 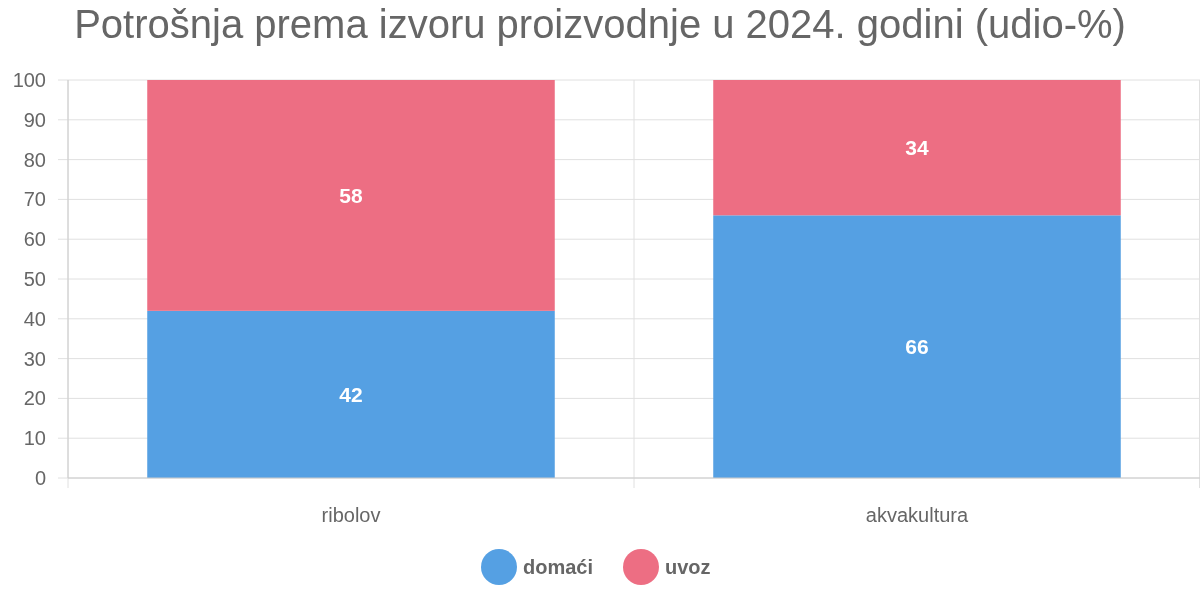 What do you see at coordinates (600, 24) in the screenshot?
I see `chart-title: Potrošnja prema izvoru proizvodnje u 2024. godini (udio-%)` at bounding box center [600, 24].